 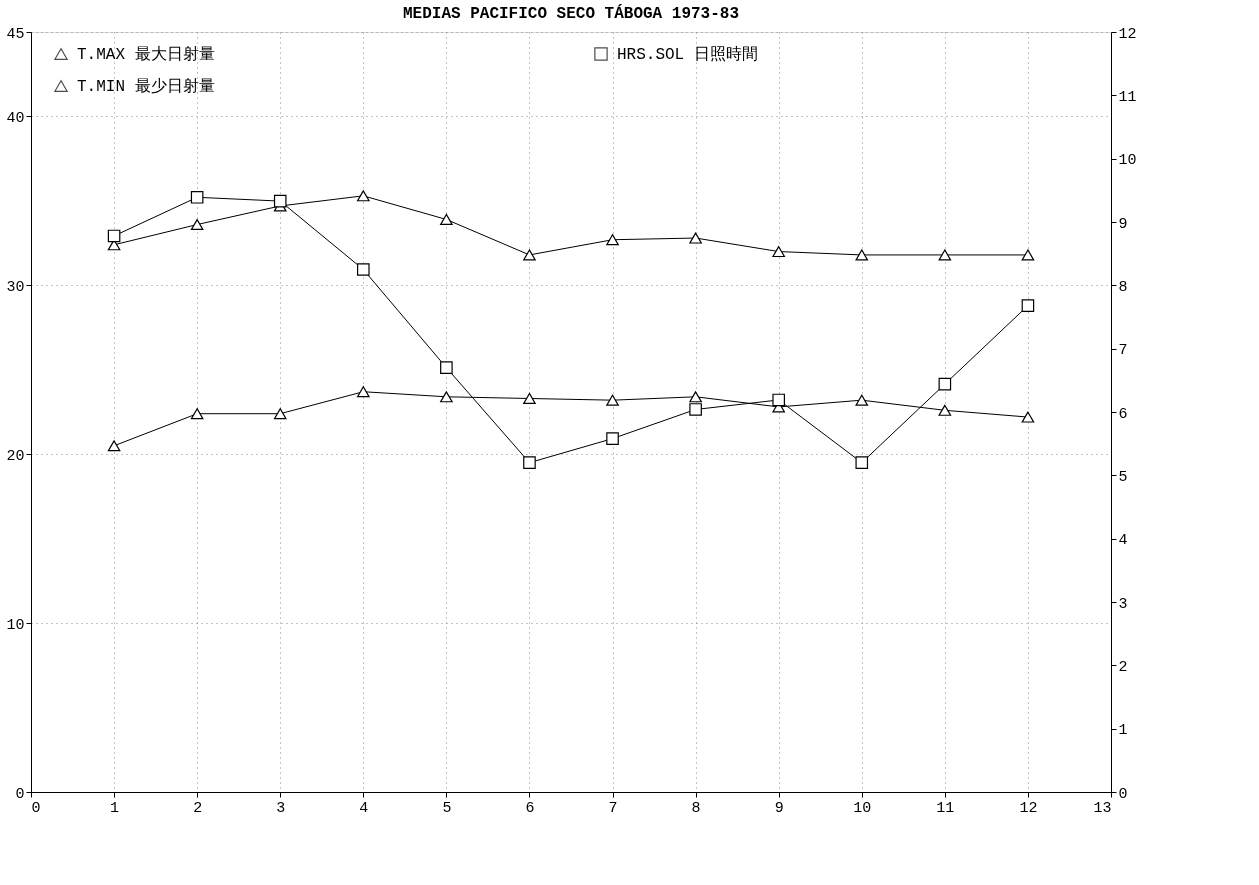 What do you see at coordinates (1123, 541) in the screenshot?
I see `y2-tick-label: 4` at bounding box center [1123, 541].